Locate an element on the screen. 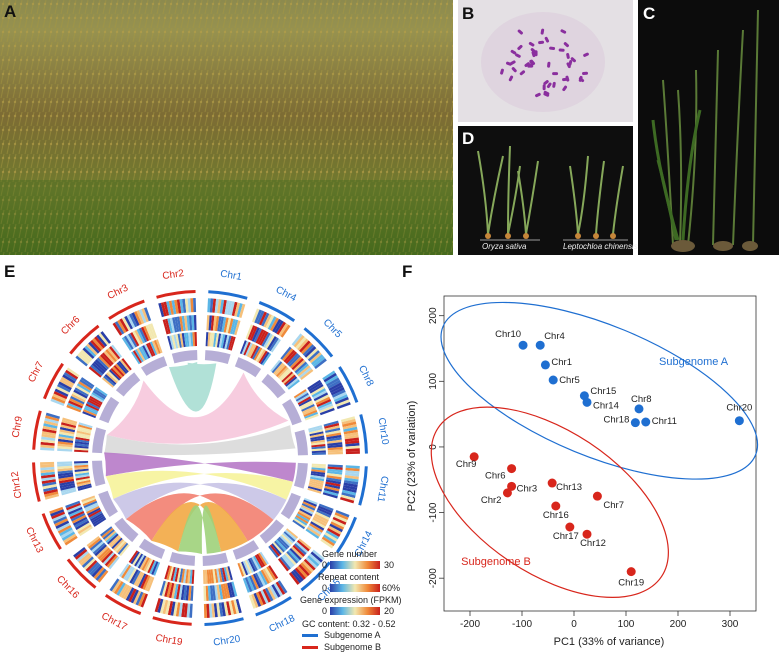 Image resolution: width=779 pixels, height=658 pixels. photo-seedlings is located at coordinates (545, 190).